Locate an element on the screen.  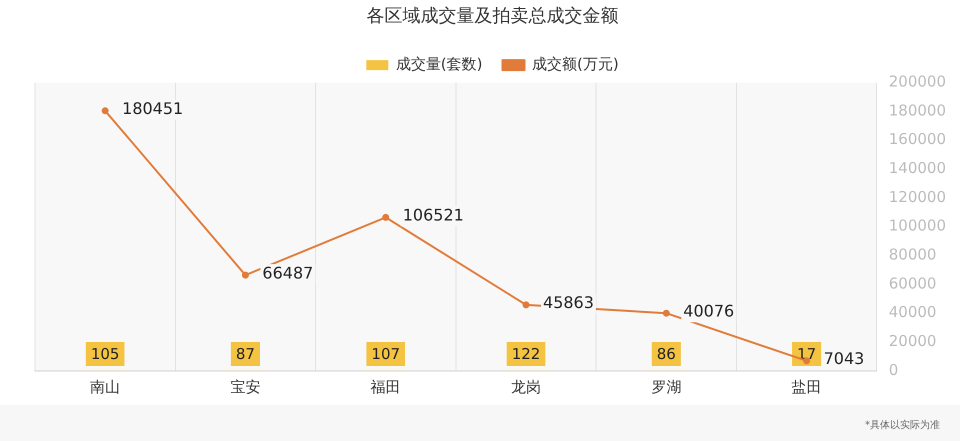
x-tick-label: 龙岗 is located at coordinates (526, 387).